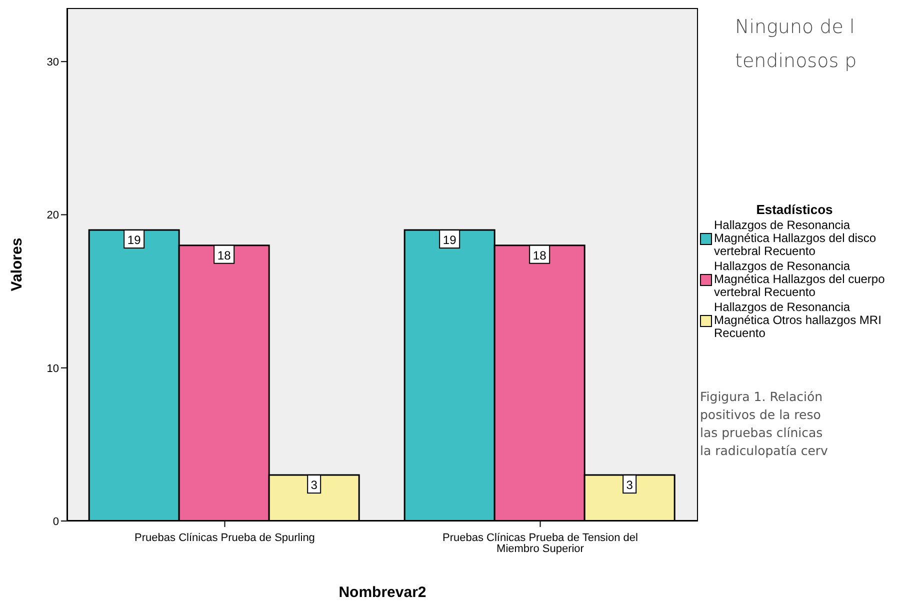  Describe the element at coordinates (796, 44) in the screenshot. I see `text: Ninguno de l tendinosos p` at that location.